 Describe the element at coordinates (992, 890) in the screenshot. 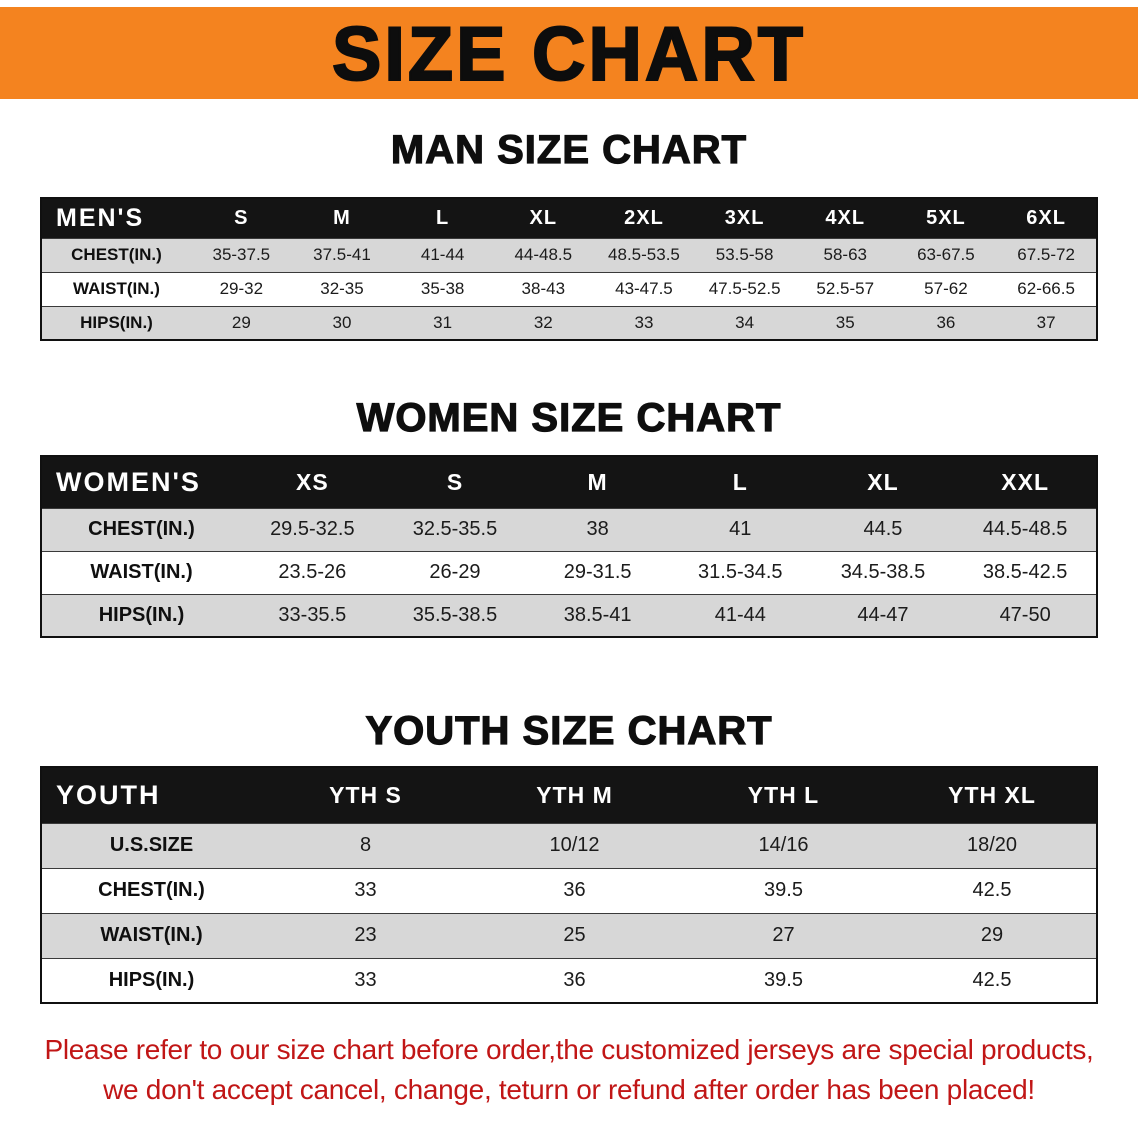

I see `value-cell: 42.5` at that location.